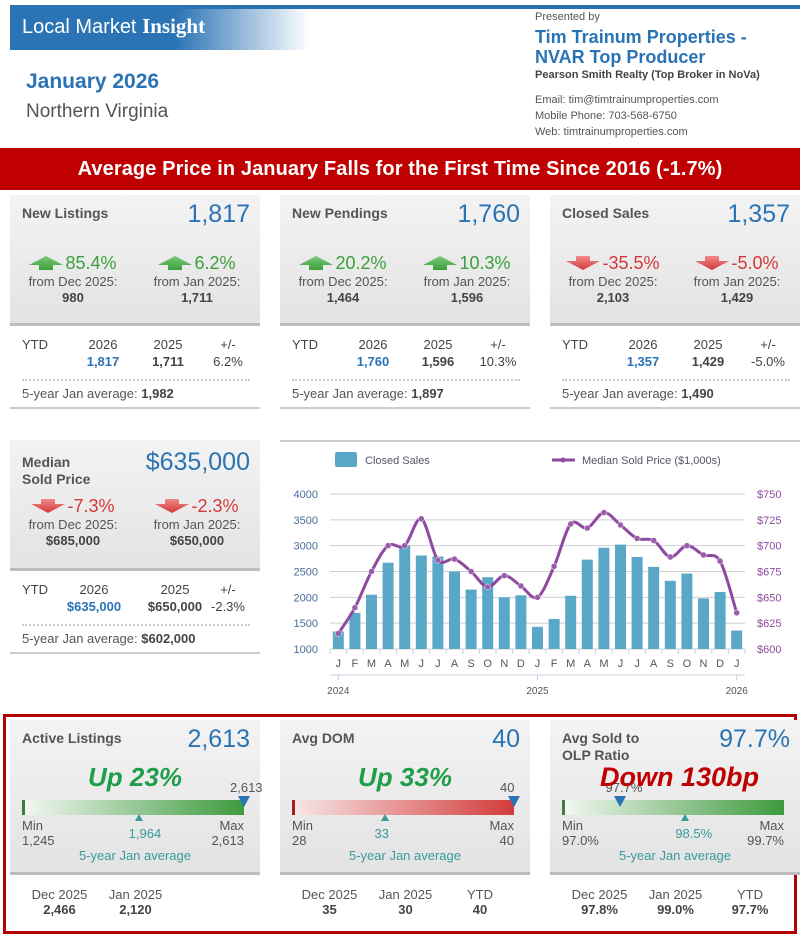 This screenshot has width=800, height=936. What do you see at coordinates (750, 894) in the screenshot?
I see `footer-stat-label: YTD` at bounding box center [750, 894].